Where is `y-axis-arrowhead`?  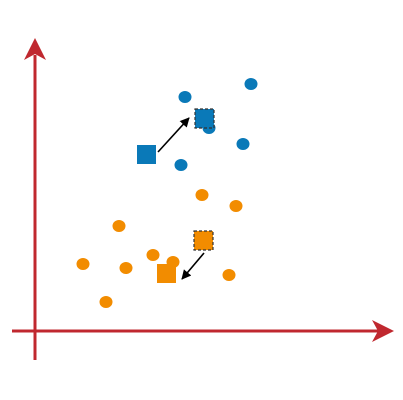 y-axis-arrowhead is located at coordinates (35, 49).